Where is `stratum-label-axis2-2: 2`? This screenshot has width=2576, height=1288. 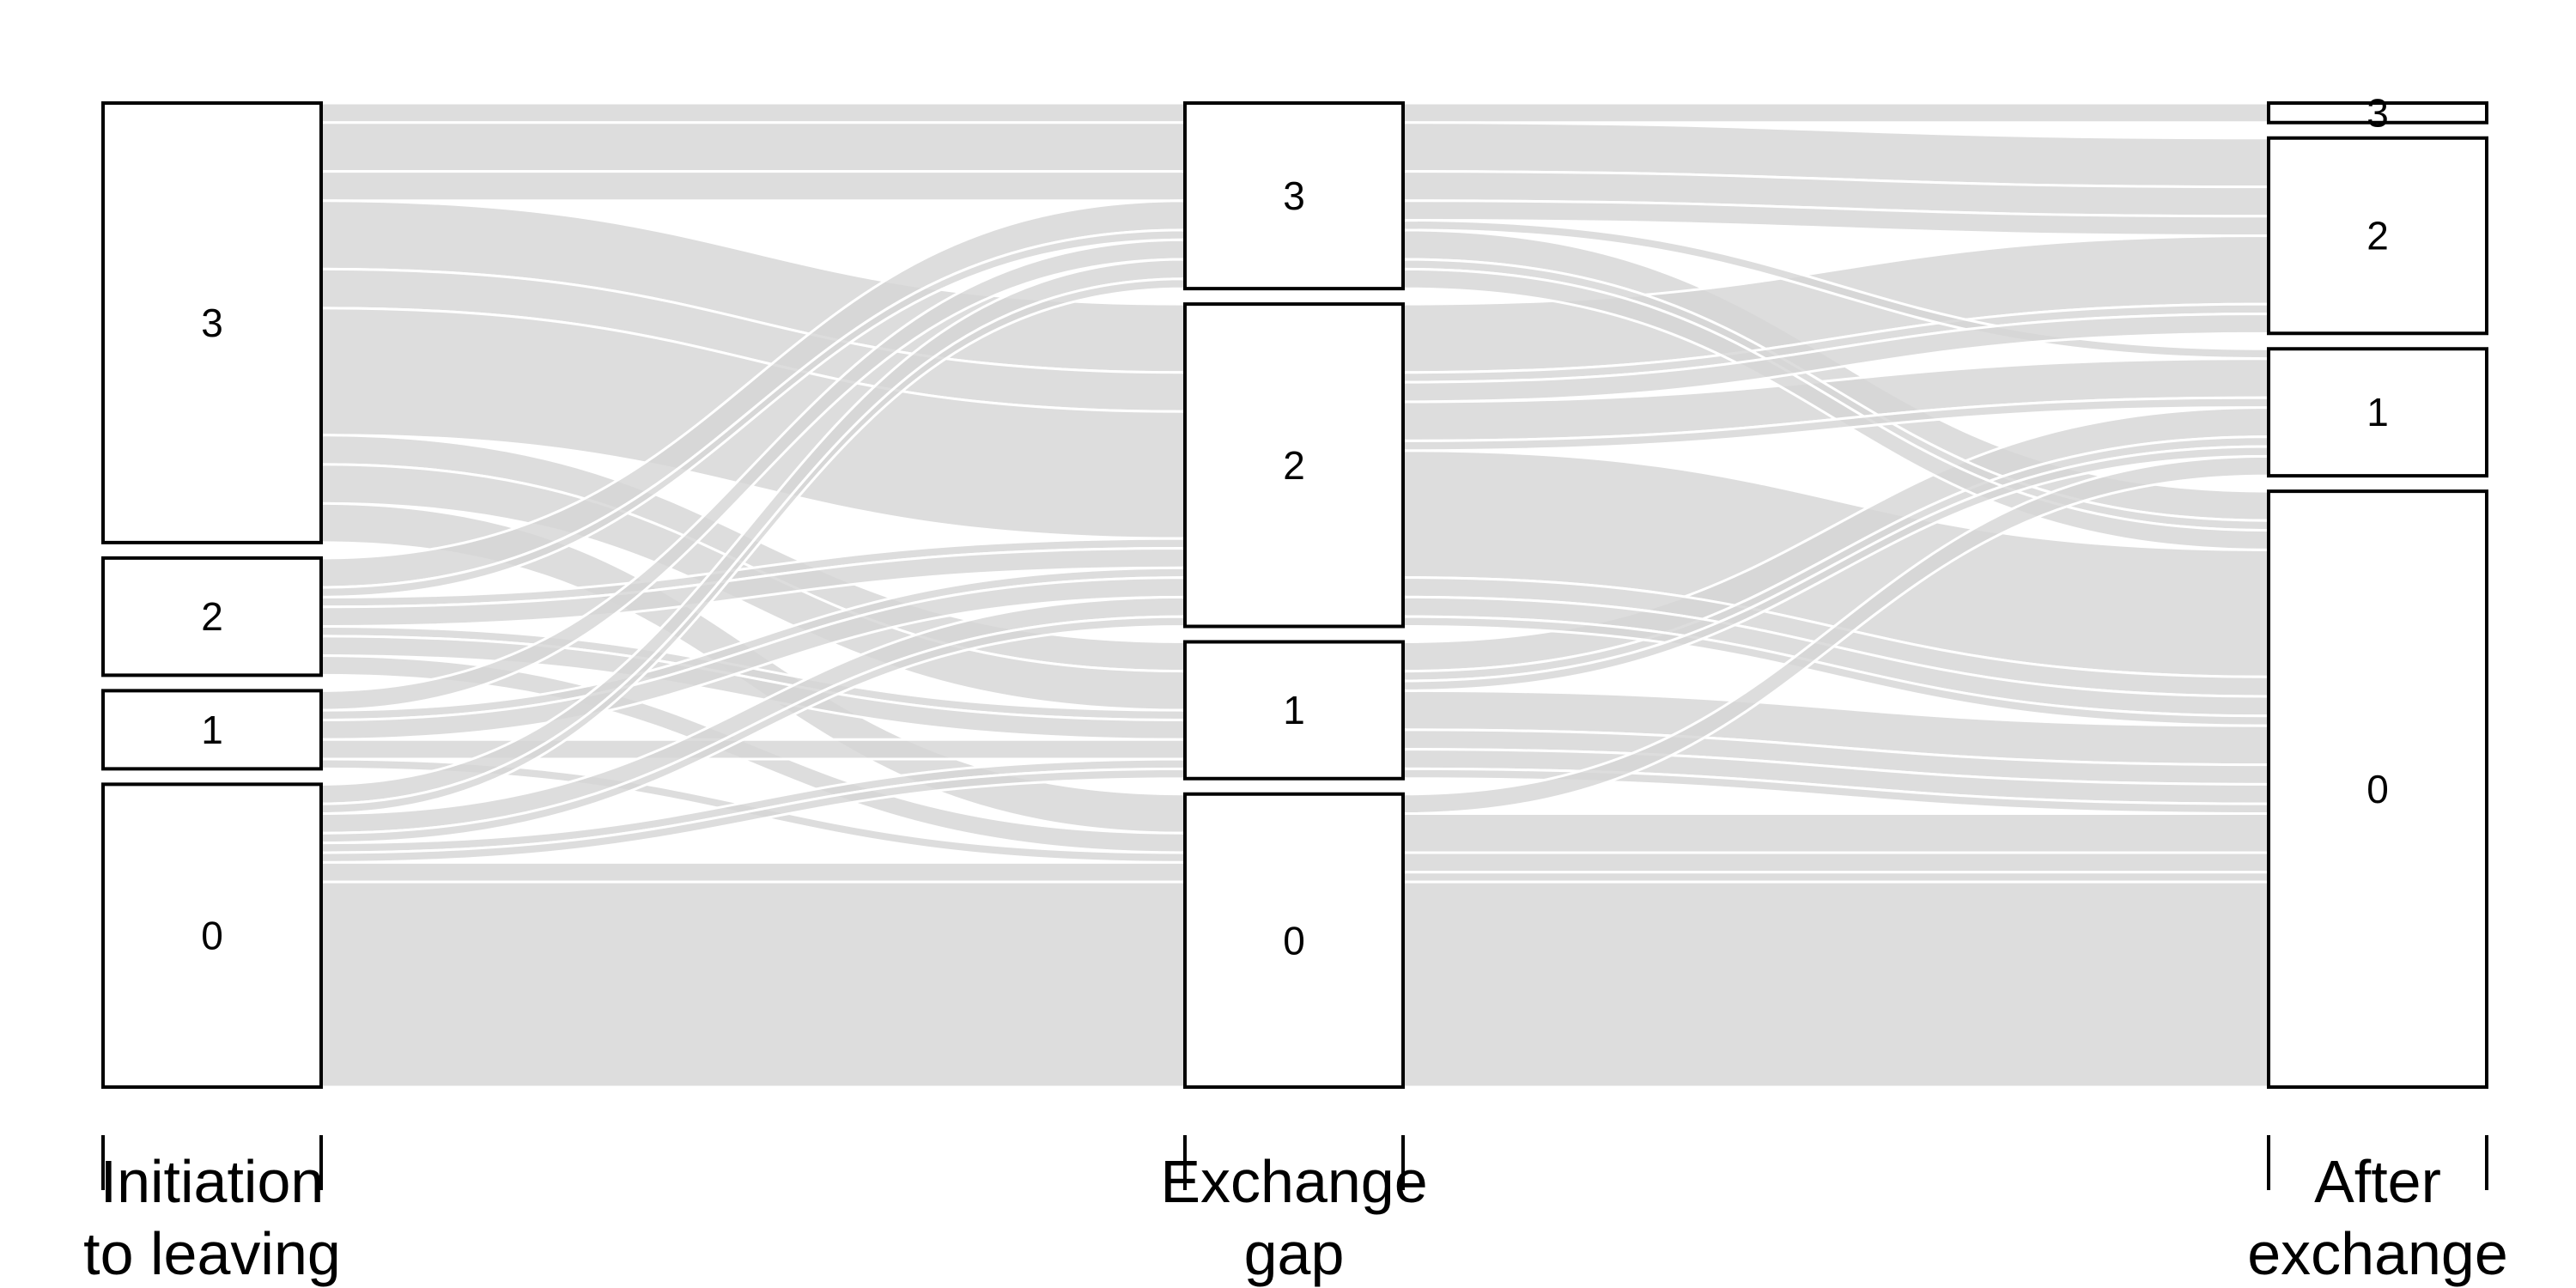
stratum-label-axis2-2: 2 is located at coordinates (1294, 466).